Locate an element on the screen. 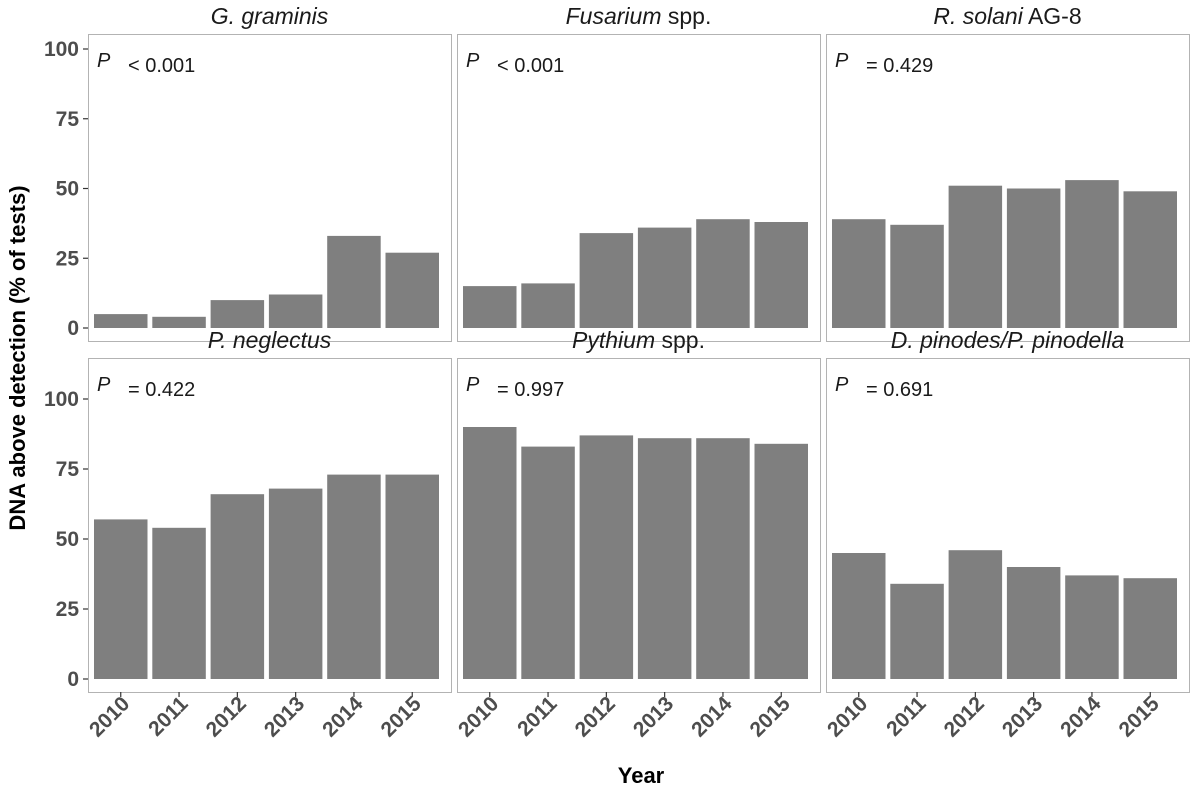 The image size is (1197, 789). facet-panel: Pythium spp. P = 0.997 is located at coordinates (639, 510).